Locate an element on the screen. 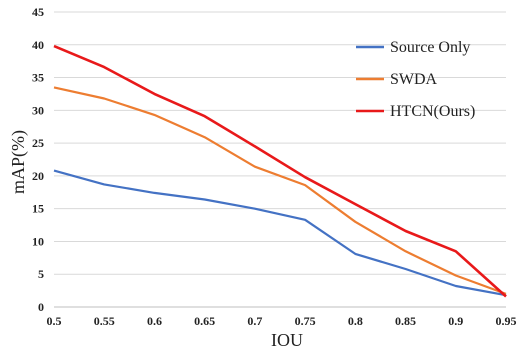 The height and width of the screenshot is (352, 521). x-tick-label: 0.6 is located at coordinates (154, 321).